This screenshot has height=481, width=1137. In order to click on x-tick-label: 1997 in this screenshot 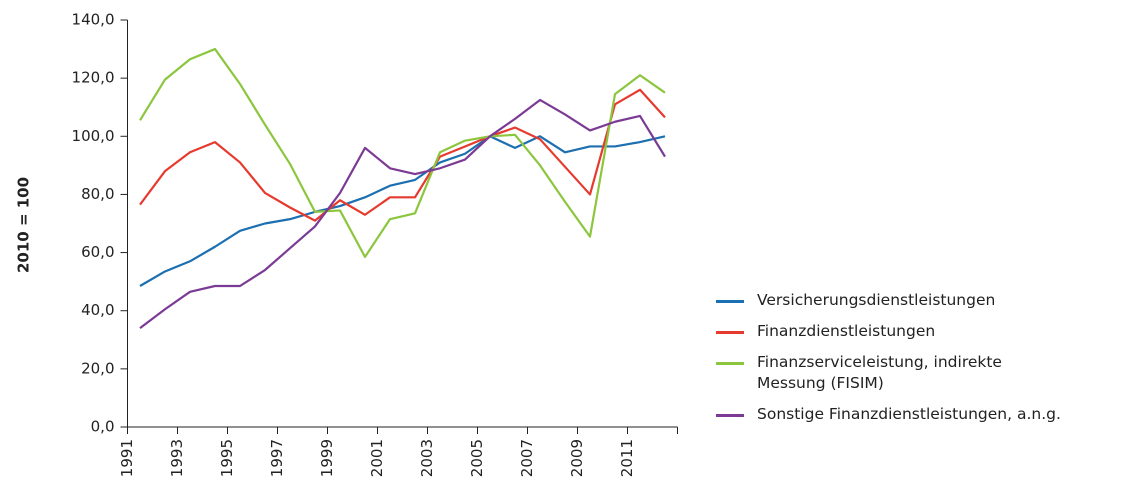, I will do `click(277, 458)`.